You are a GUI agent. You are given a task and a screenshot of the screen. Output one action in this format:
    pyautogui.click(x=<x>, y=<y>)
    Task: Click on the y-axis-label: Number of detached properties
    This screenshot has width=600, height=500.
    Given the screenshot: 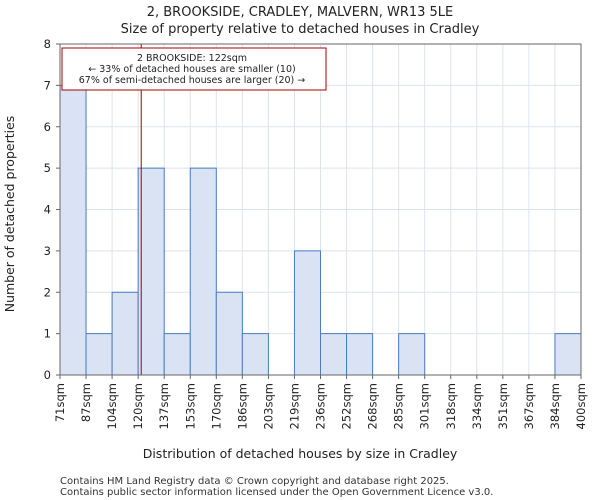 What is the action you would take?
    pyautogui.click(x=9, y=214)
    